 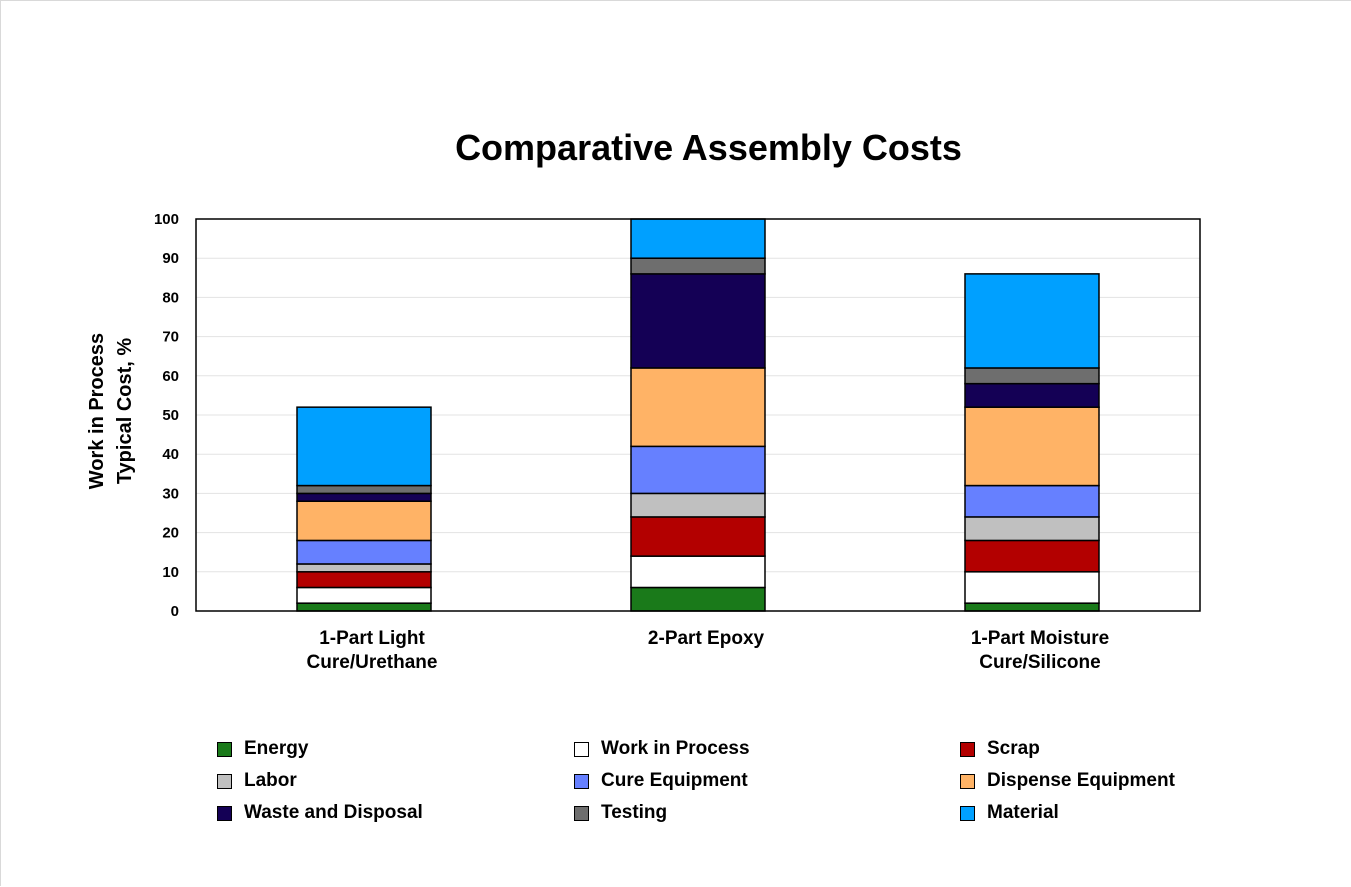 I want to click on legend-item: Scrap, so click(x=1000, y=749).